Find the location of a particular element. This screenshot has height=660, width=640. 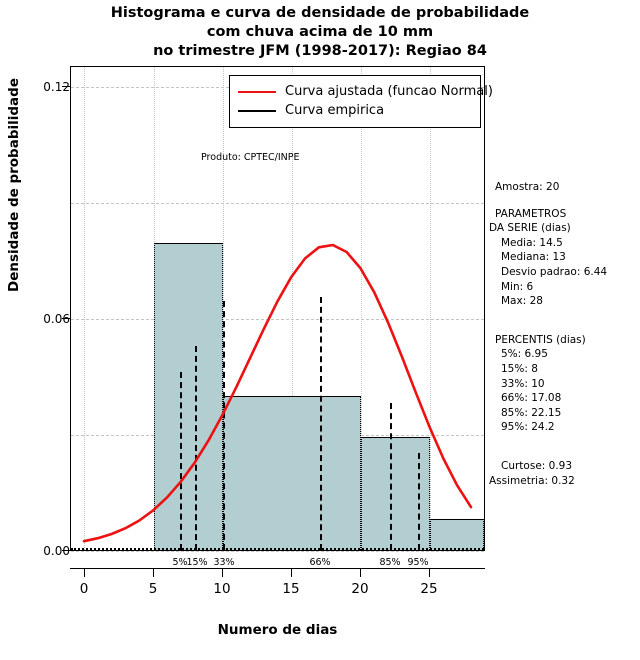

legend-item-empirical: Curva empirica is located at coordinates (355, 110).